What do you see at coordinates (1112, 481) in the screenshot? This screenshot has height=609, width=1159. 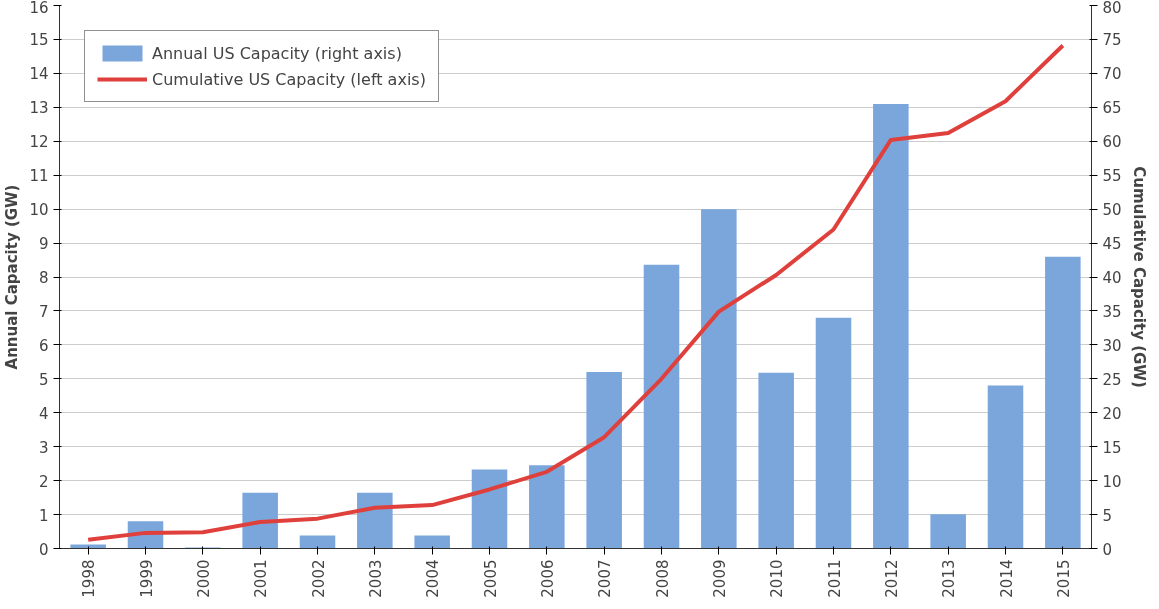 I see `y2-tick-label: 10` at bounding box center [1112, 481].